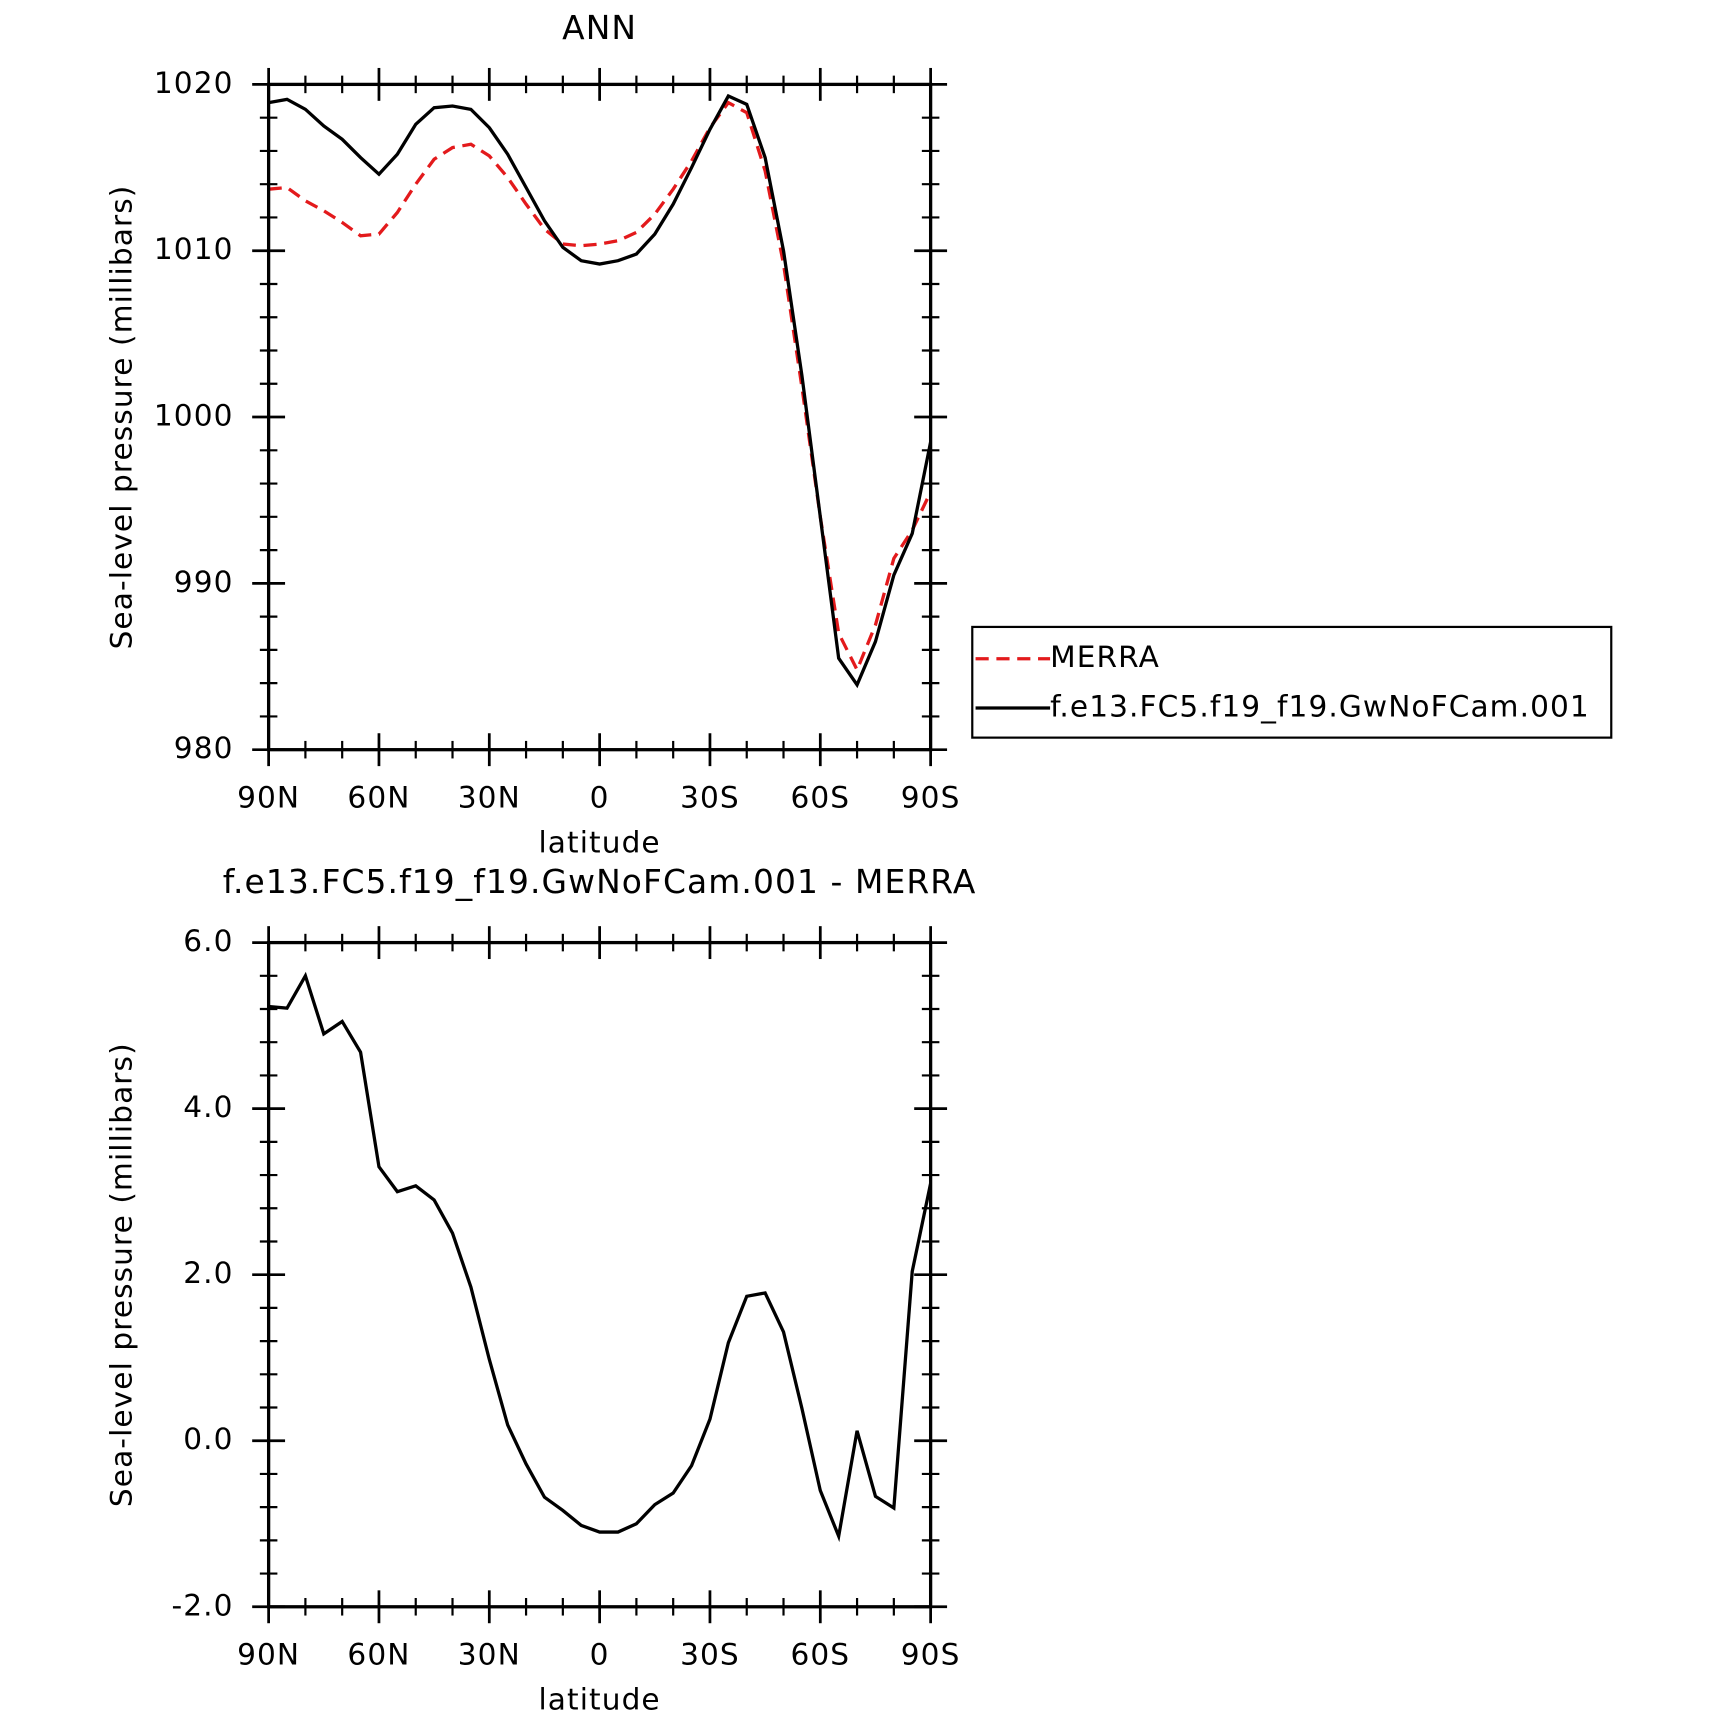 The image size is (1710, 1712). Describe the element at coordinates (208, 1107) in the screenshot. I see `y-tick-label: 4.0` at that location.